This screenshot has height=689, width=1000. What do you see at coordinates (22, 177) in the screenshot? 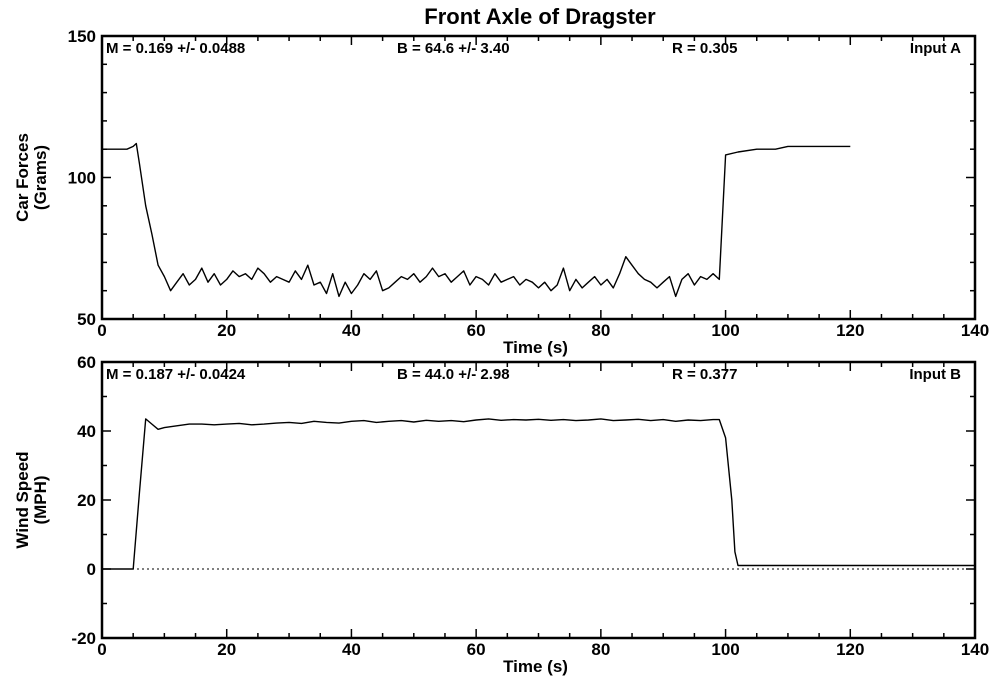
I see `y-axis-title-line-1: Car Forces` at bounding box center [22, 177].